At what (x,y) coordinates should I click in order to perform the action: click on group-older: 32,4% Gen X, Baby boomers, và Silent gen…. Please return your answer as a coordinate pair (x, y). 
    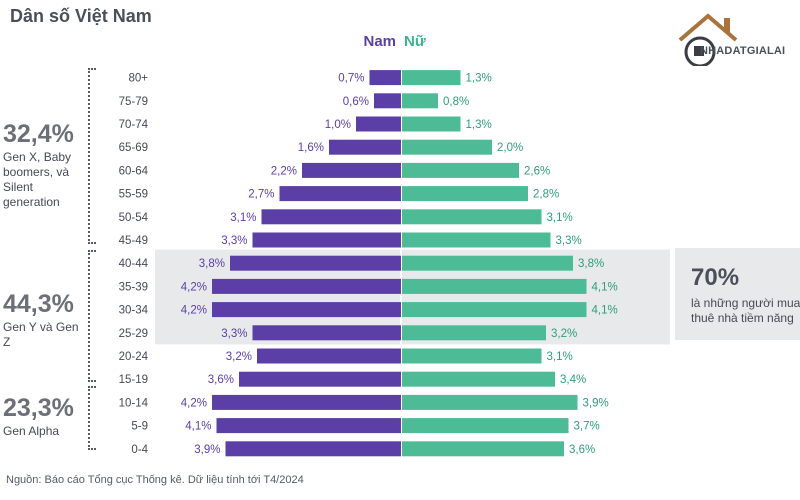
    Looking at the image, I should click on (43, 165).